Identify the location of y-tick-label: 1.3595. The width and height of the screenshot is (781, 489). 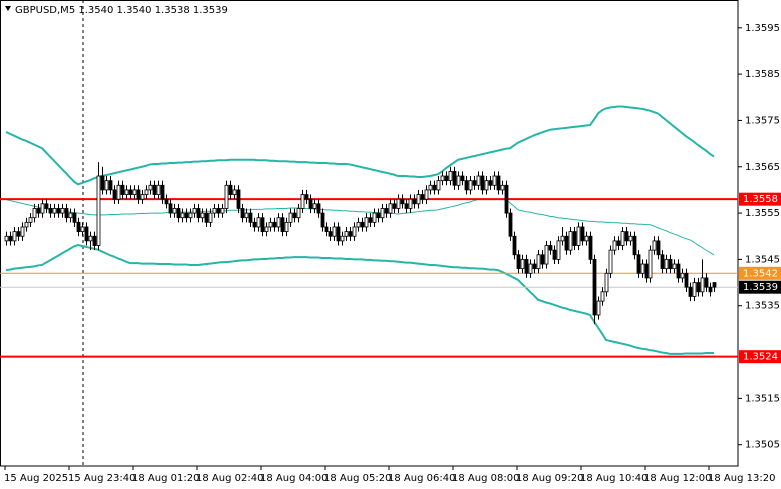
(762, 28).